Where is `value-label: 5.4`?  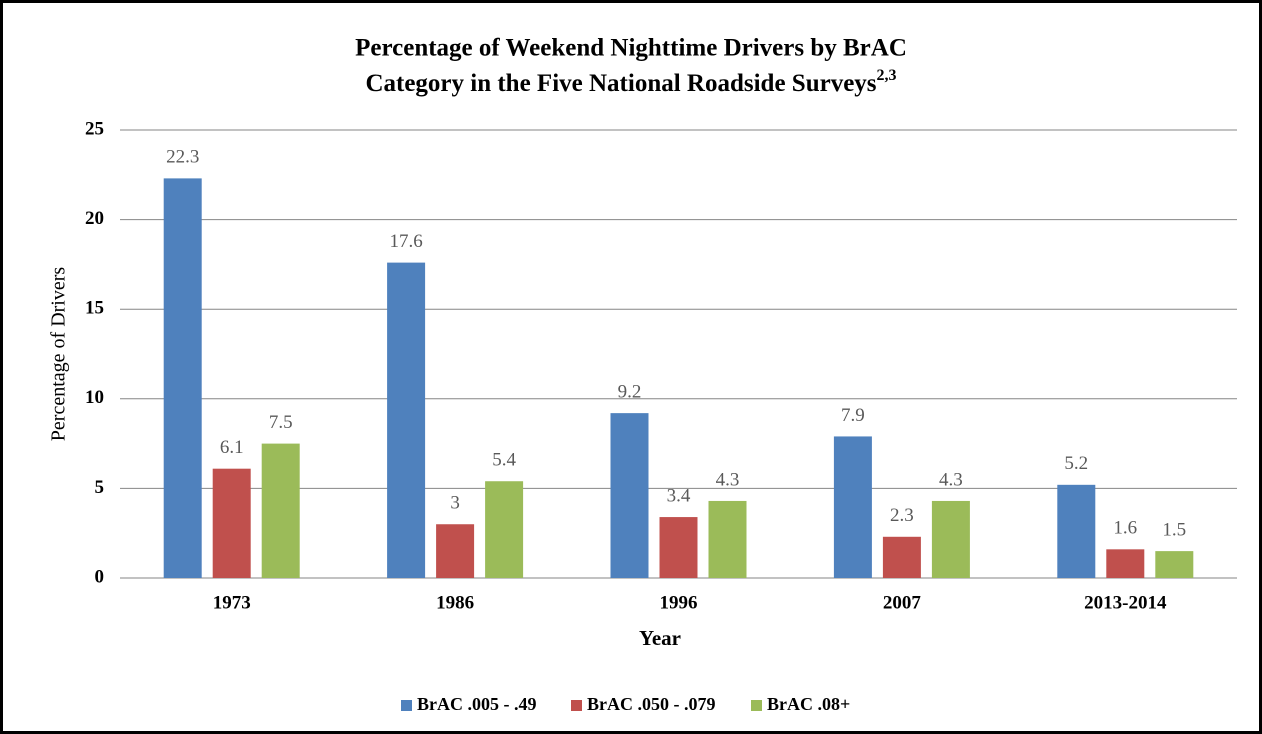 value-label: 5.4 is located at coordinates (504, 460).